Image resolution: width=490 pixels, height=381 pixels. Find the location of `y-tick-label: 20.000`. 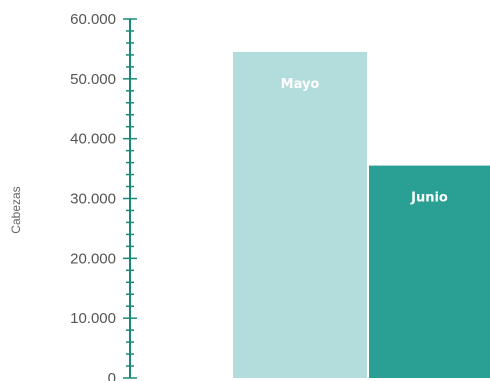

y-tick-label: 20.000 is located at coordinates (93, 258).